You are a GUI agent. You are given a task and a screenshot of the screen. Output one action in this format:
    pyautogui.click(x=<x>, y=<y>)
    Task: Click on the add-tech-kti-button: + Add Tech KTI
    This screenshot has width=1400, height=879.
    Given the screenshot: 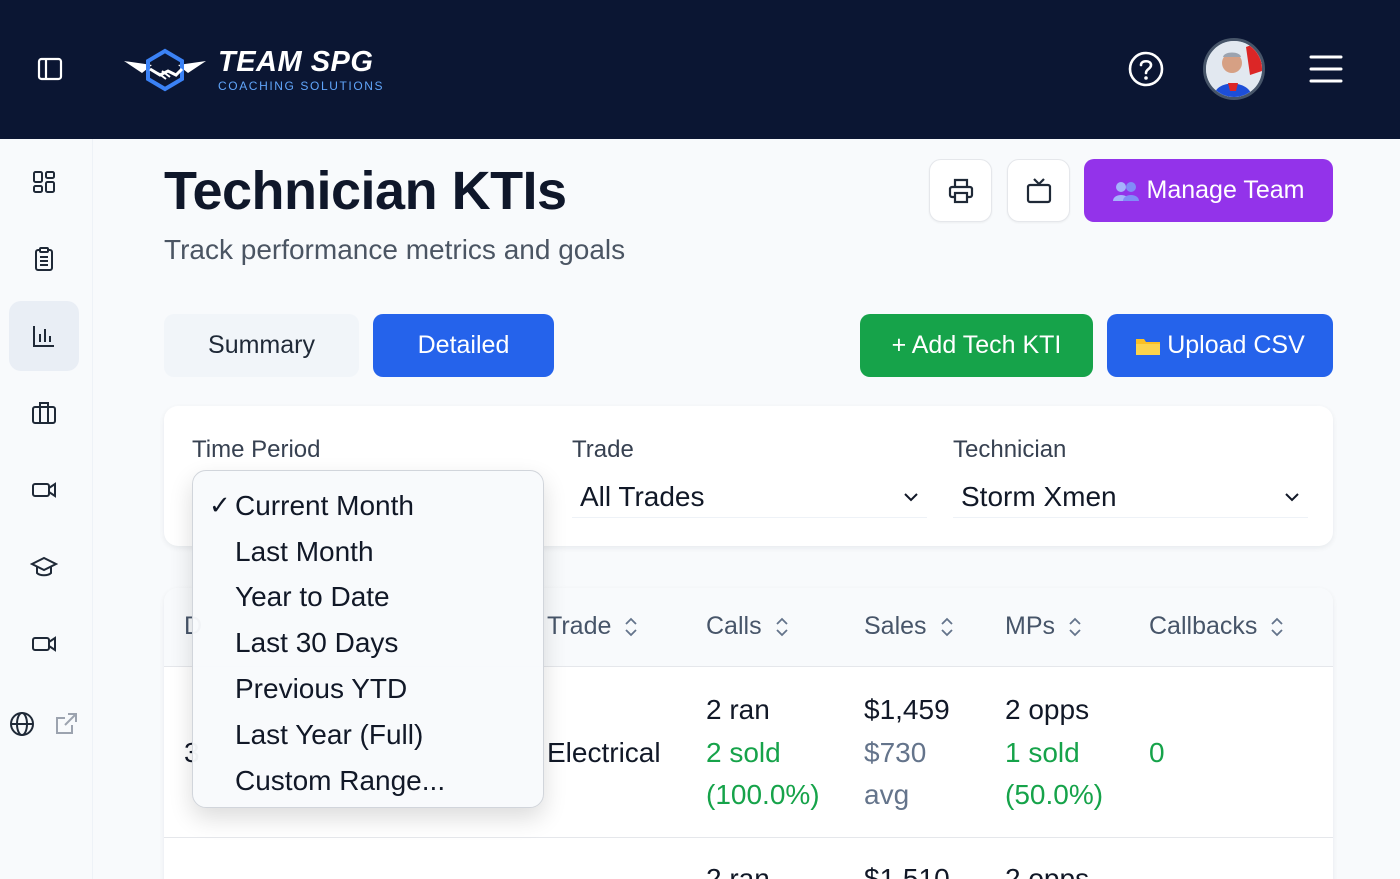 What is the action you would take?
    pyautogui.click(x=976, y=345)
    